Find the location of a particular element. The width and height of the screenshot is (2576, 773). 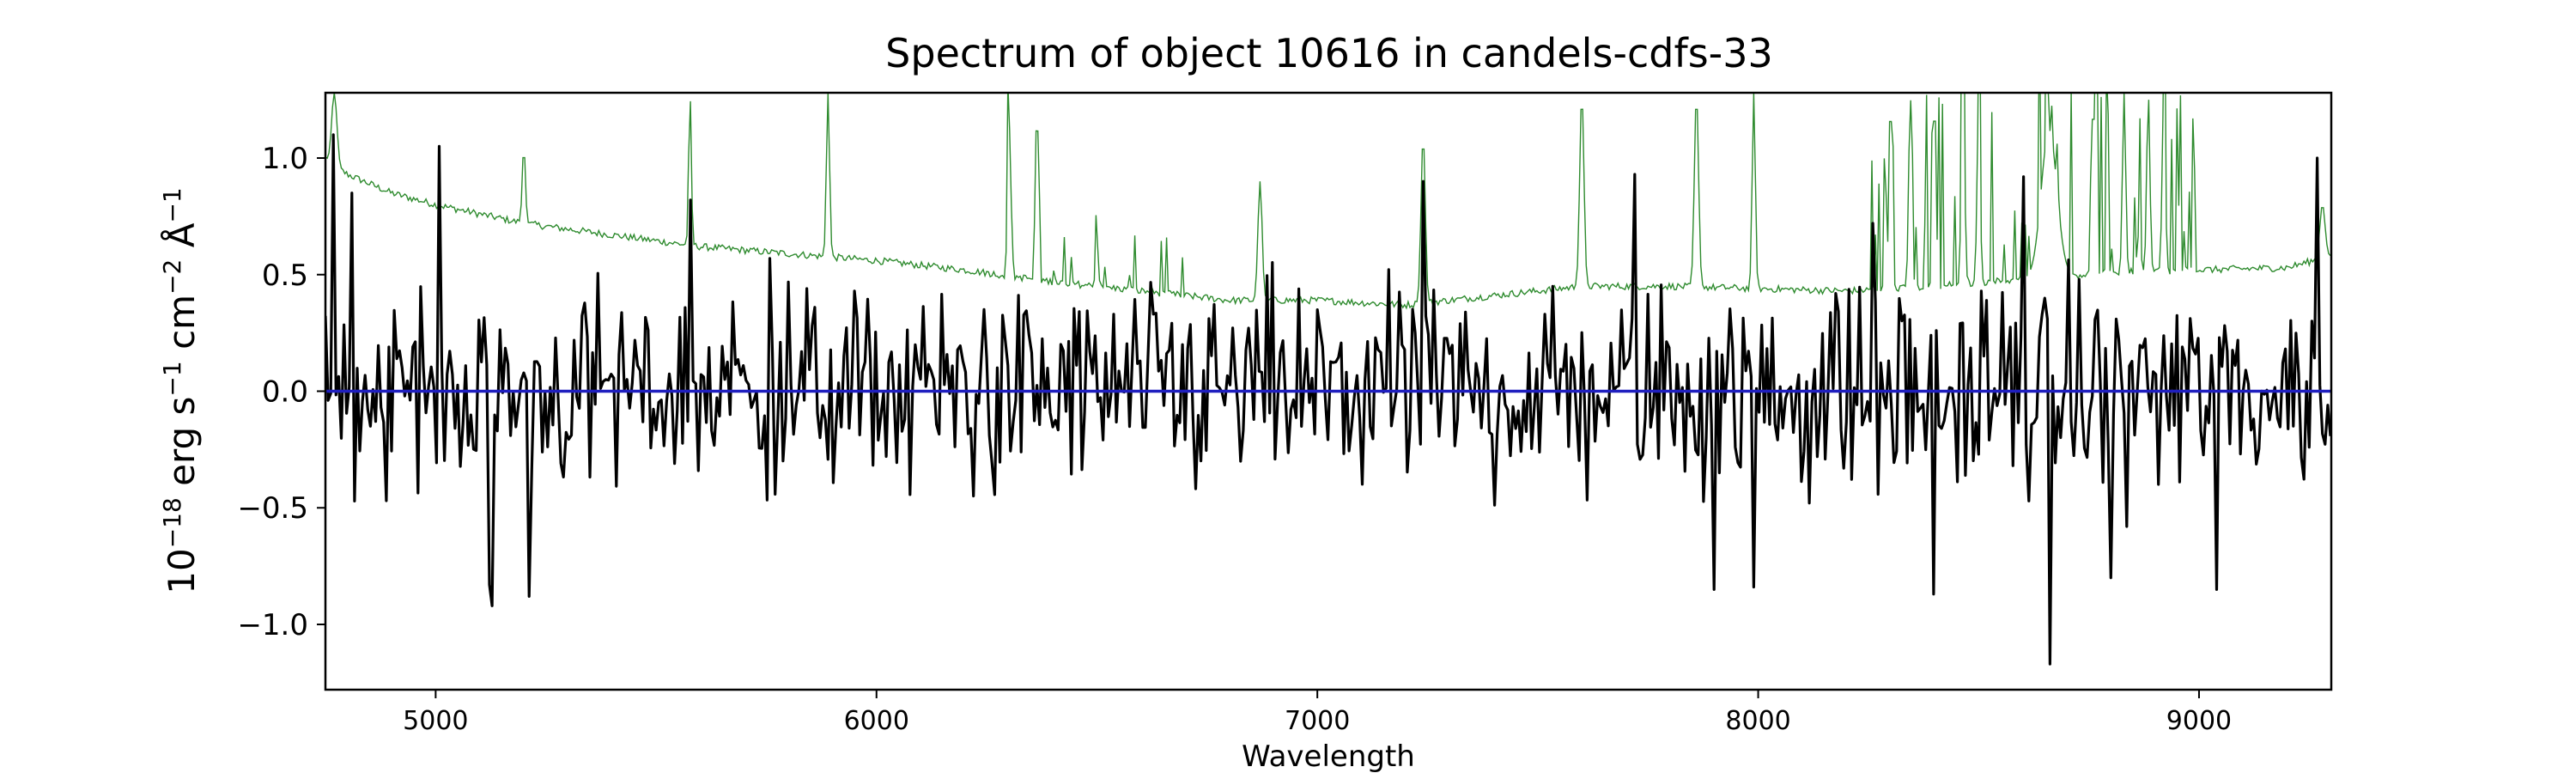

y-axis-ticks: −1.0 −0.5 0.0 0.5 1.0 is located at coordinates (281, 392).